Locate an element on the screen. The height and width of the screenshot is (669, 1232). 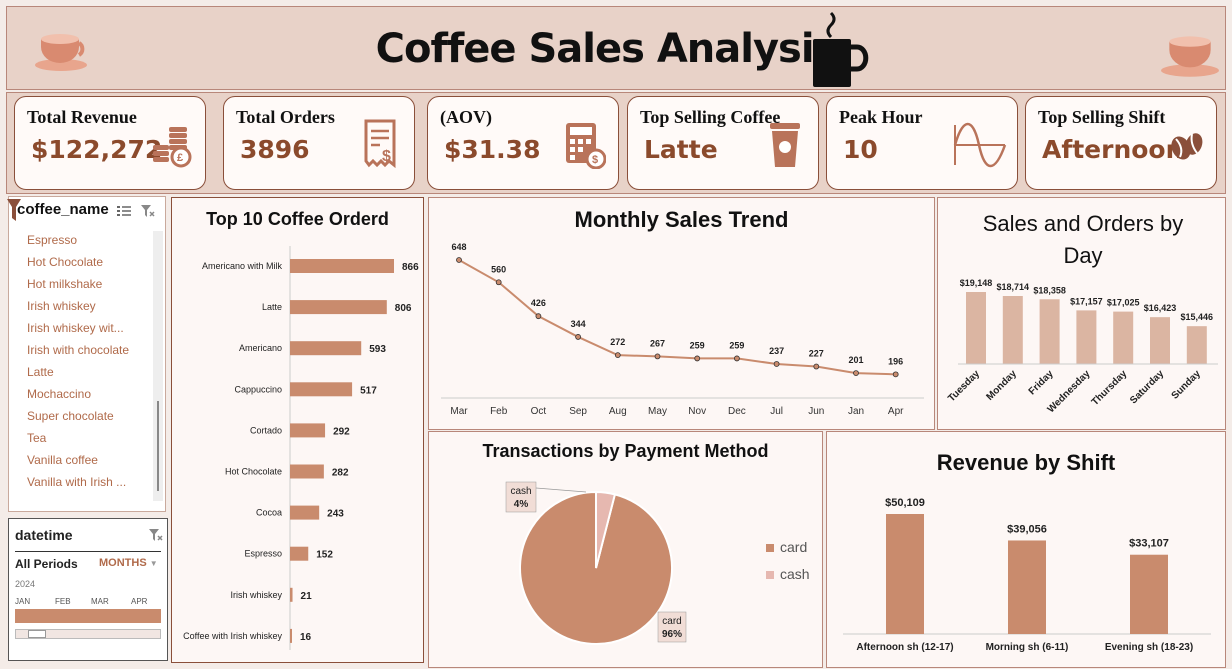
data-label: 21 is located at coordinates (307, 596).